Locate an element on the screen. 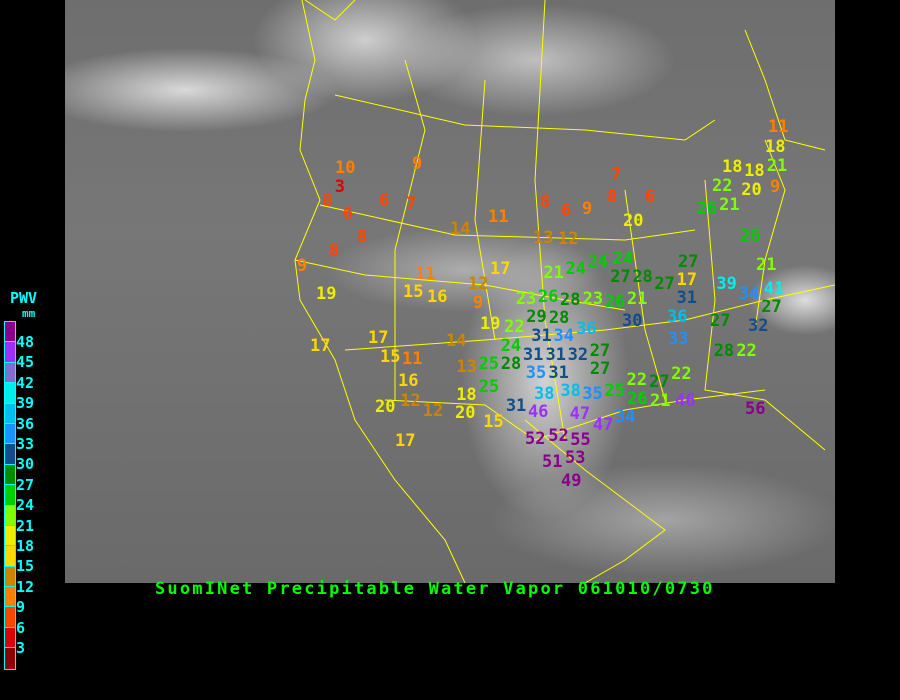 This screenshot has height=700, width=900. legend-title: PWV is located at coordinates (24, 298).